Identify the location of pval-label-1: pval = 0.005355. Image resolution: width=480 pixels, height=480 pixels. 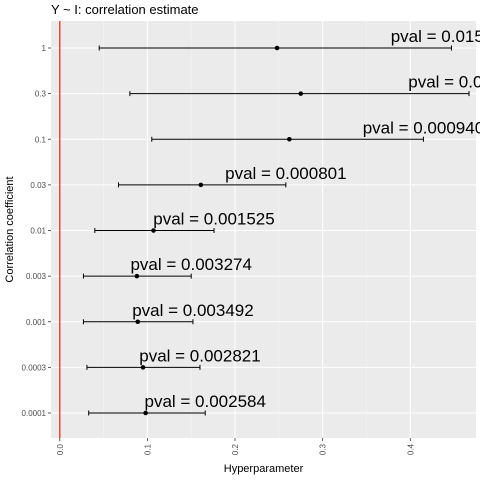
(444, 82).